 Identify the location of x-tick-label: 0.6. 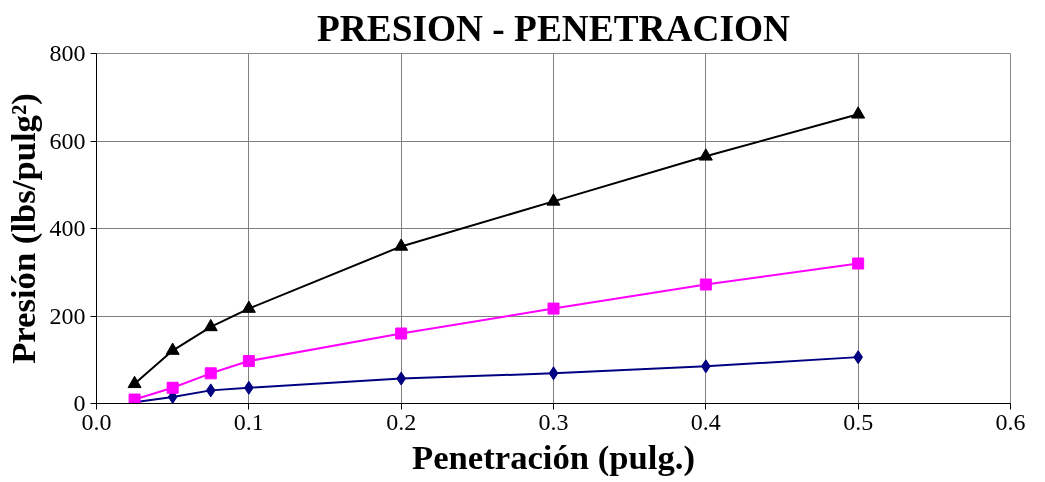
(1010, 421).